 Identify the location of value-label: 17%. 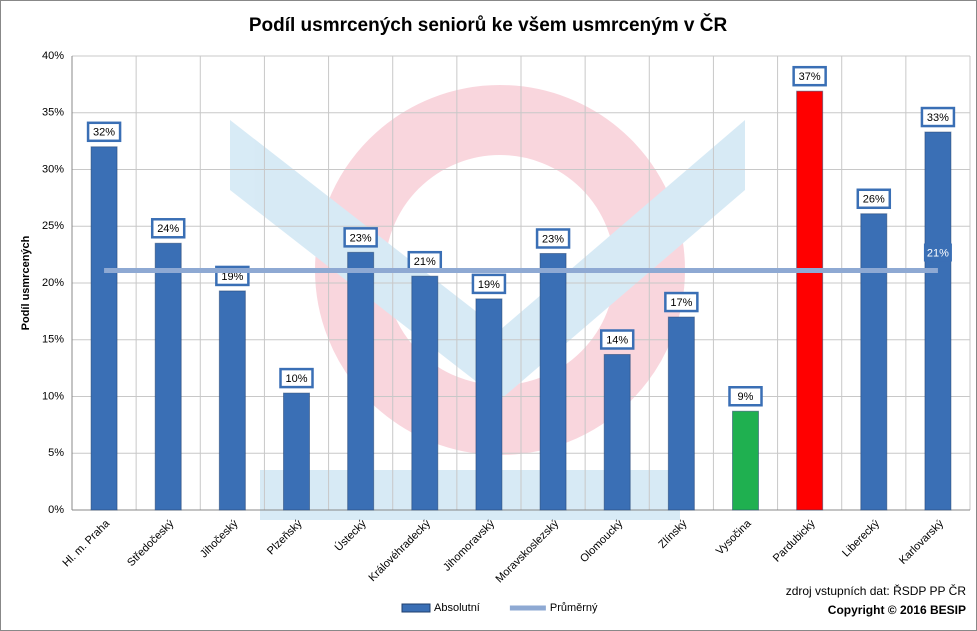
(681, 303).